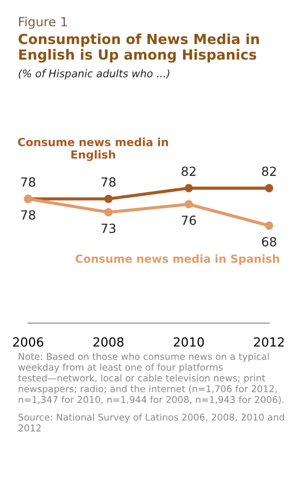 This screenshot has width=299, height=478. I want to click on data-label: 73, so click(109, 229).